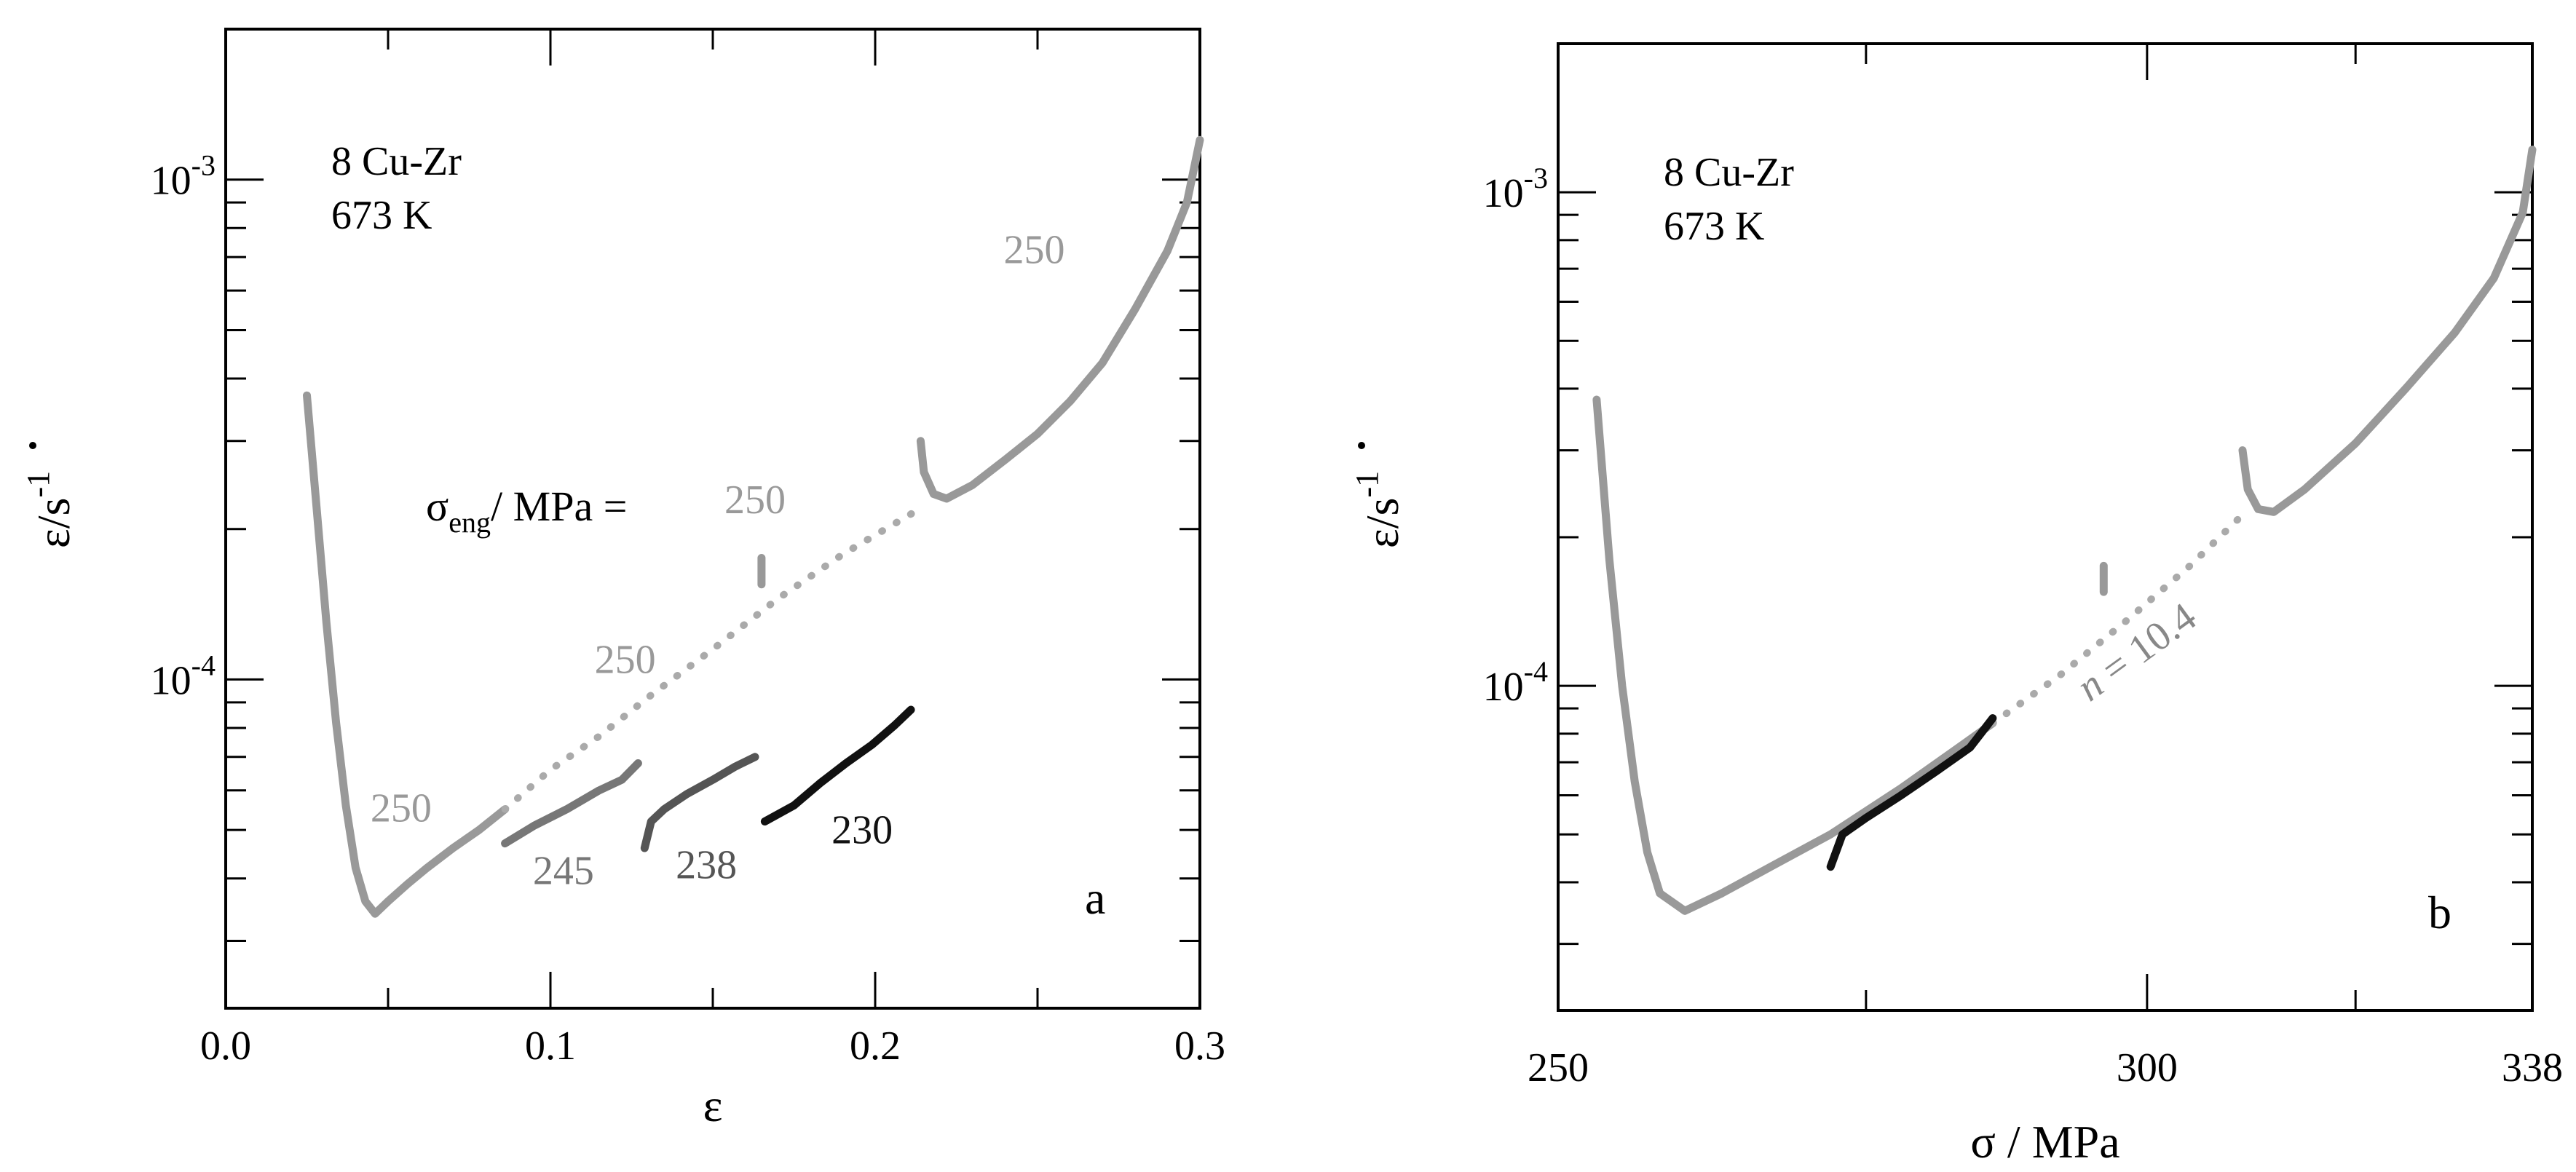  Describe the element at coordinates (2147, 1067) in the screenshot. I see `x-tick-label: 300` at that location.